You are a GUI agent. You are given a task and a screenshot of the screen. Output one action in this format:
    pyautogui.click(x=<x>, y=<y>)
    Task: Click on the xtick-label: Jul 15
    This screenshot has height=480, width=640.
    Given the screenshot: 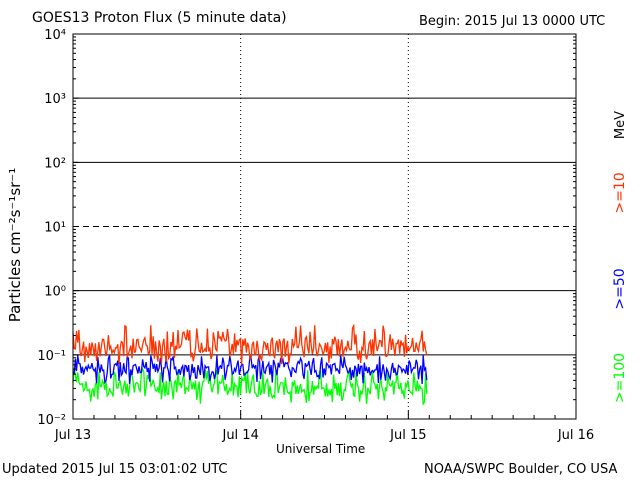 What is the action you would take?
    pyautogui.click(x=407, y=435)
    